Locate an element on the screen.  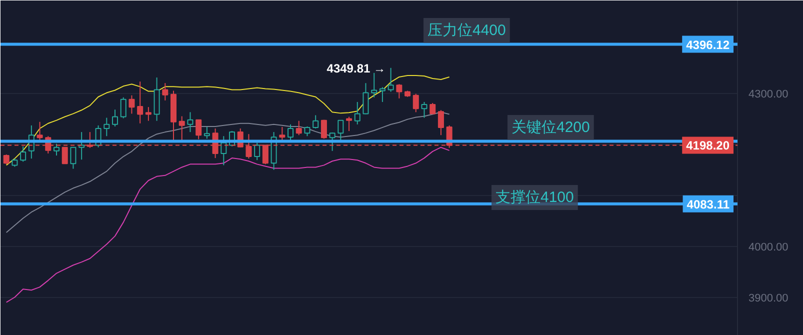
ref-line-label: 4083.11 is located at coordinates (708, 204).